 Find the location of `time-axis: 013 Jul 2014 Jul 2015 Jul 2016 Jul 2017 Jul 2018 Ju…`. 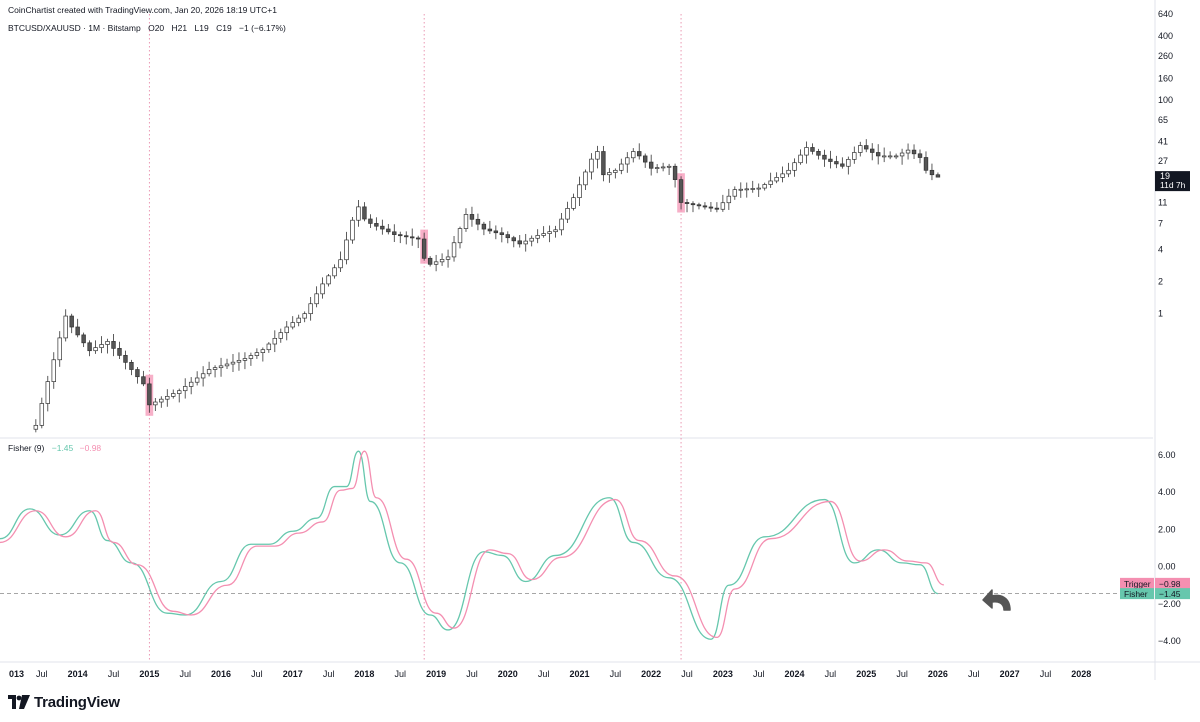

time-axis: 013 Jul 2014 Jul 2015 Jul 2016 Jul 2017 Jul 2018 Ju… is located at coordinates (550, 674).